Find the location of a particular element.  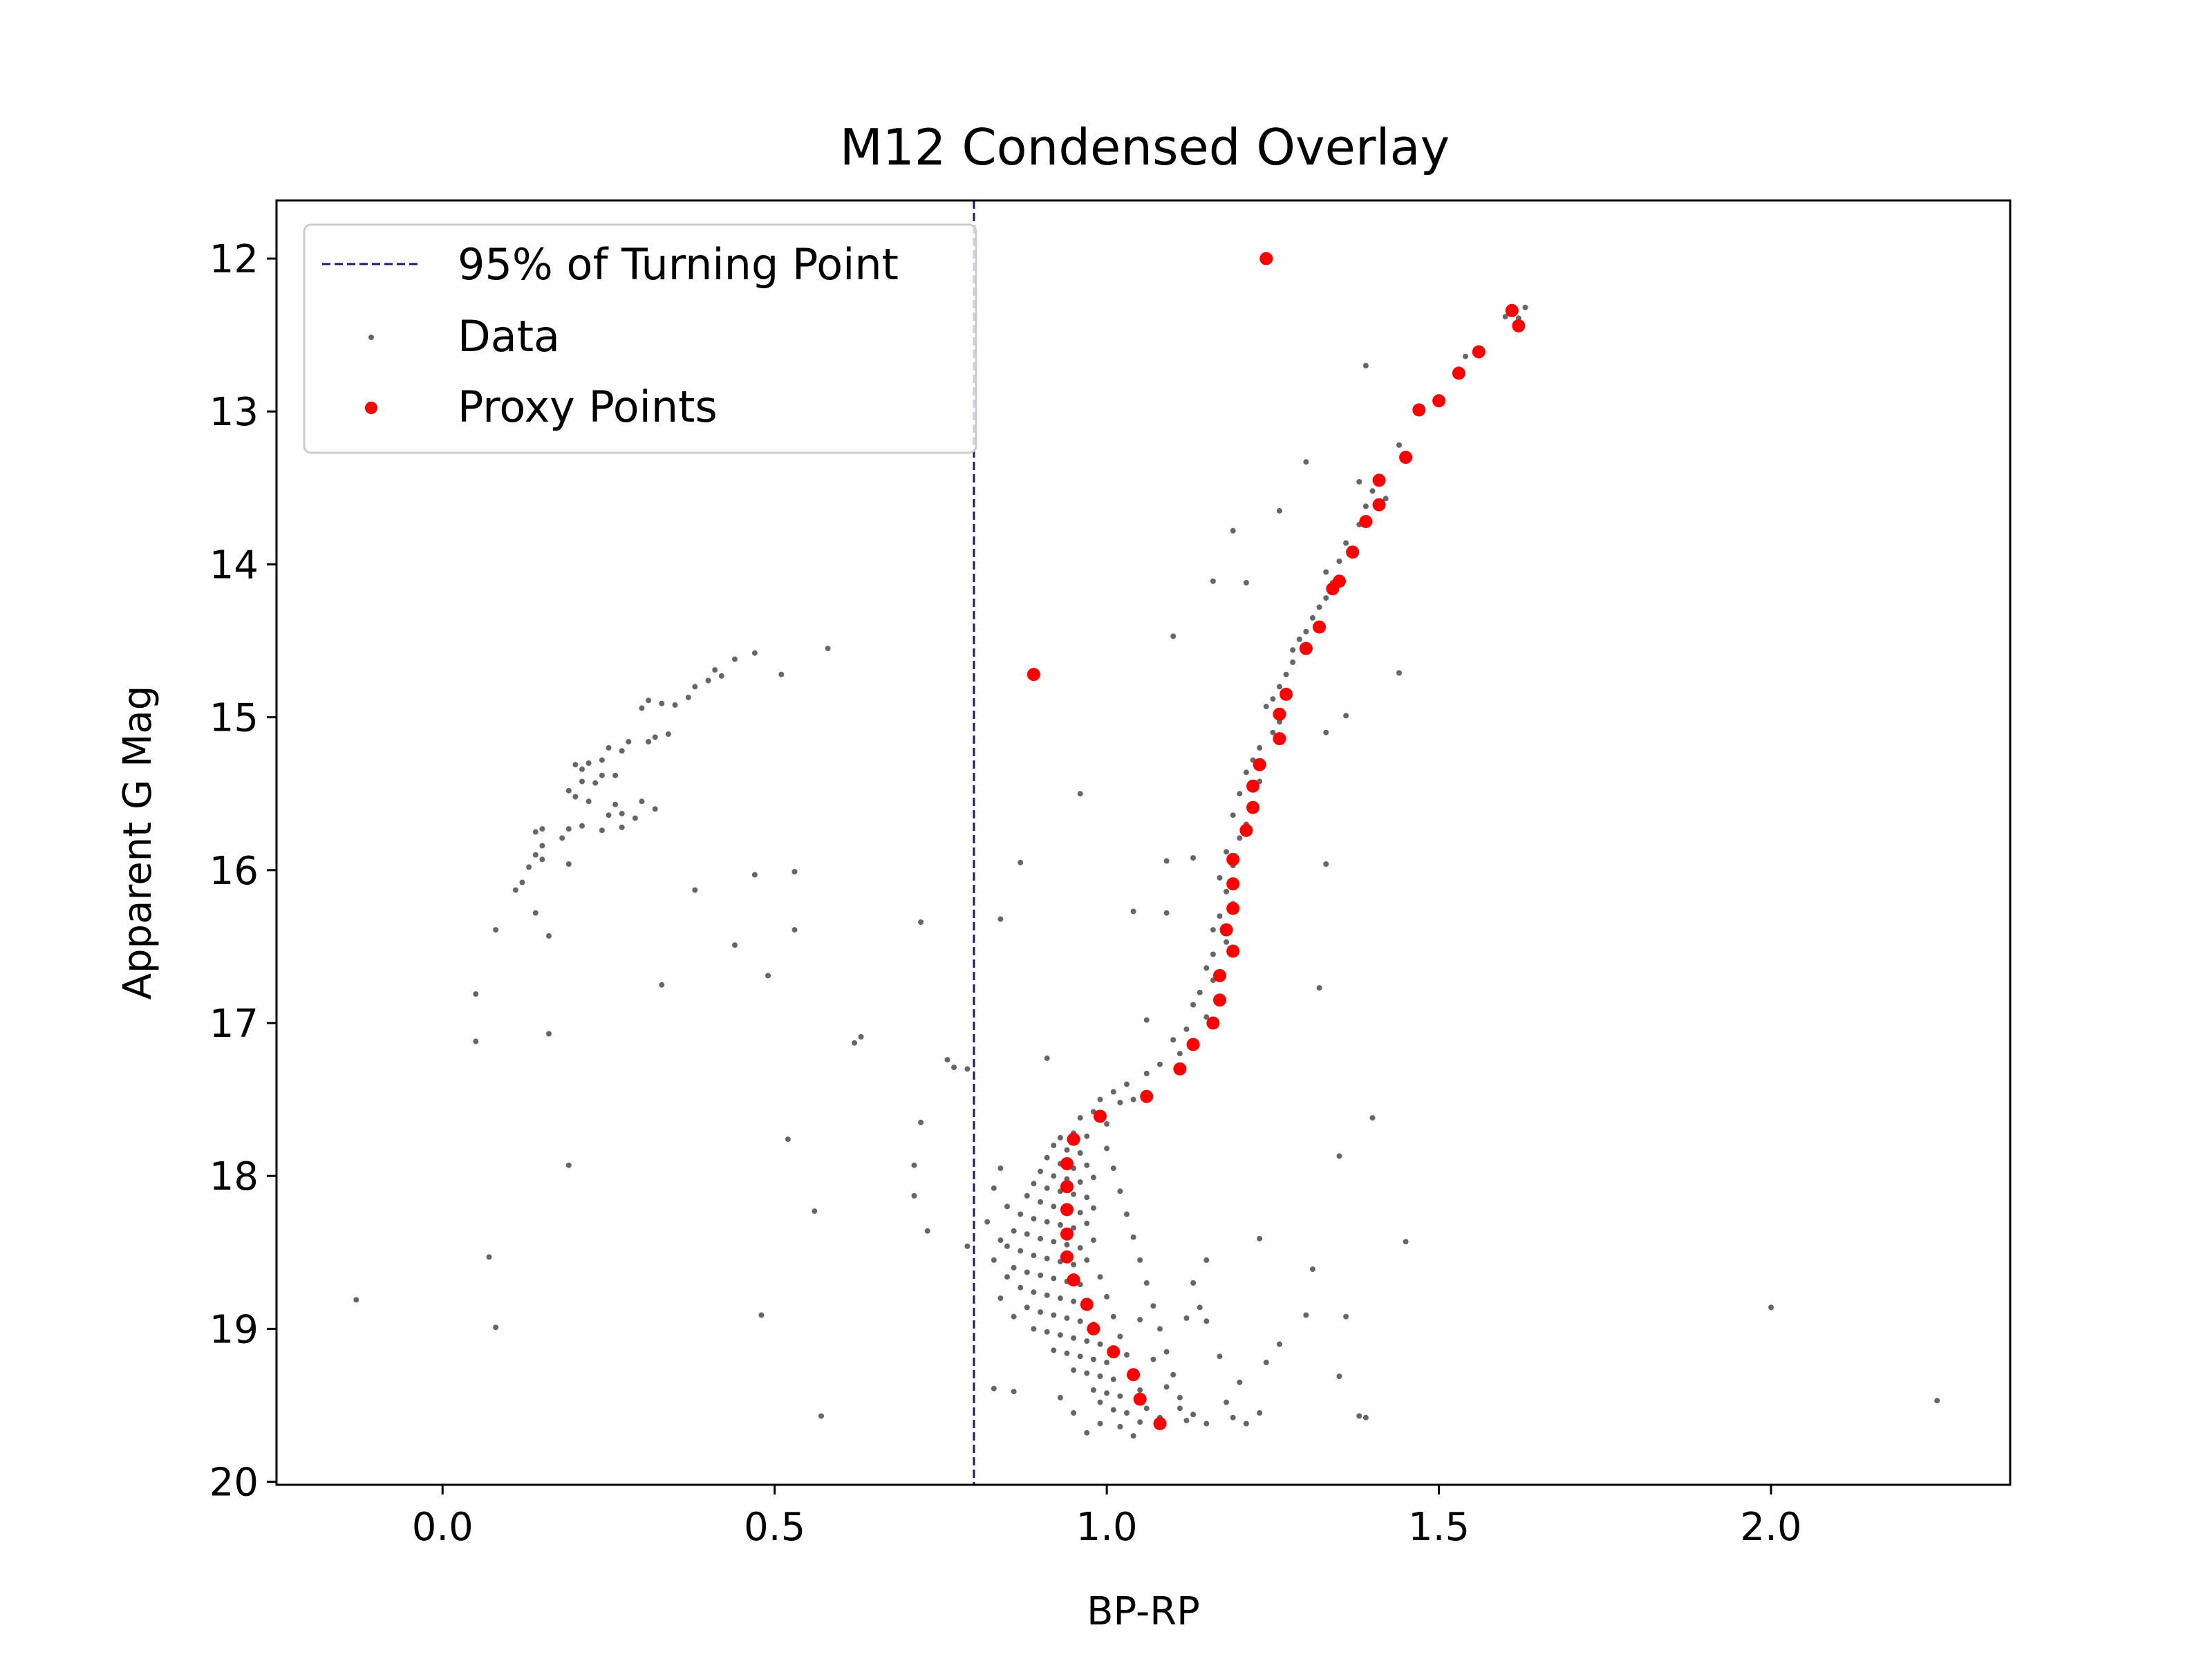

y-tick-label: 14 is located at coordinates (234, 565).